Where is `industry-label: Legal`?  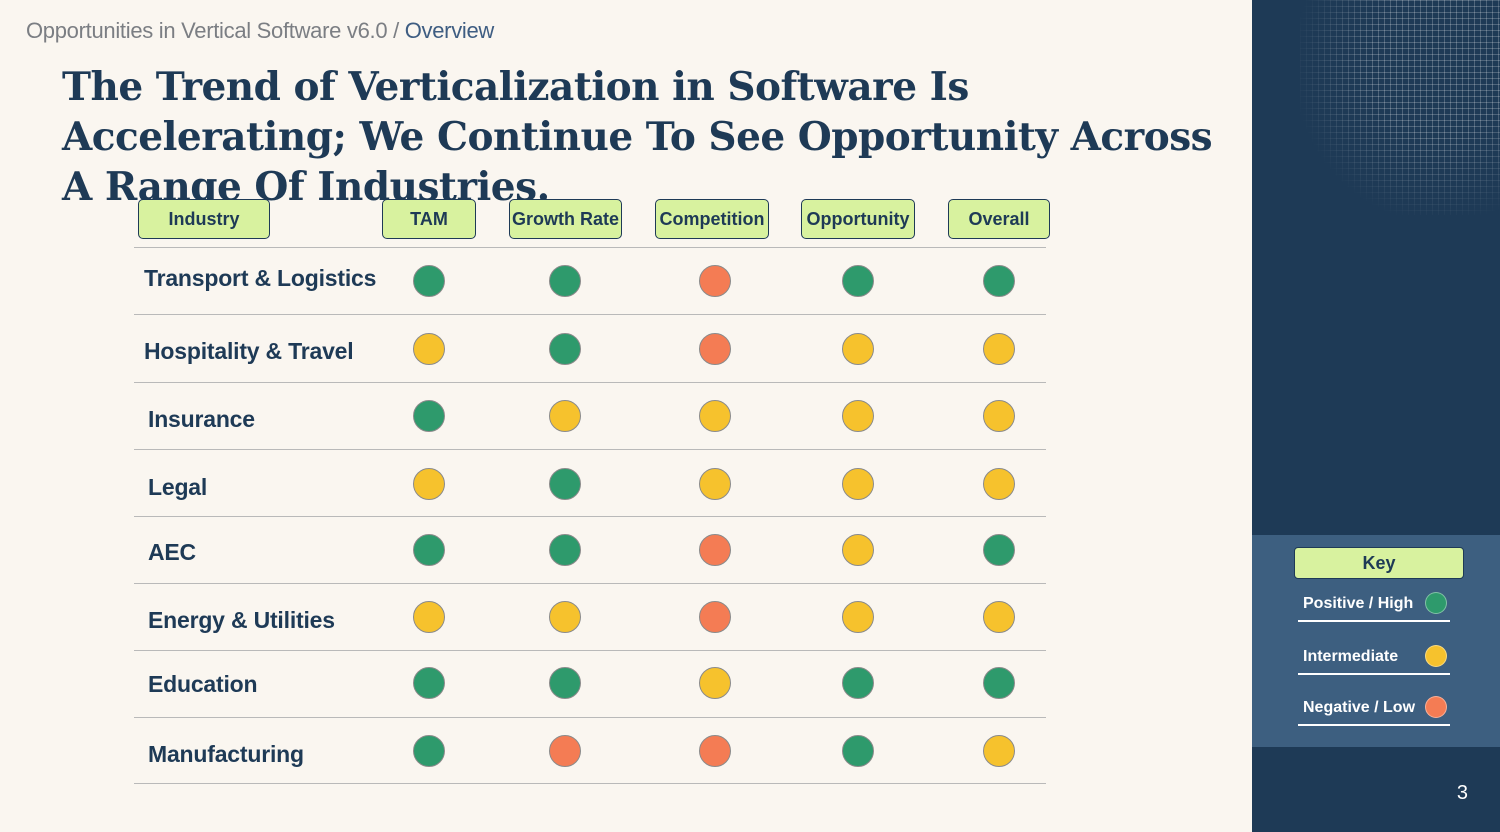 industry-label: Legal is located at coordinates (178, 487).